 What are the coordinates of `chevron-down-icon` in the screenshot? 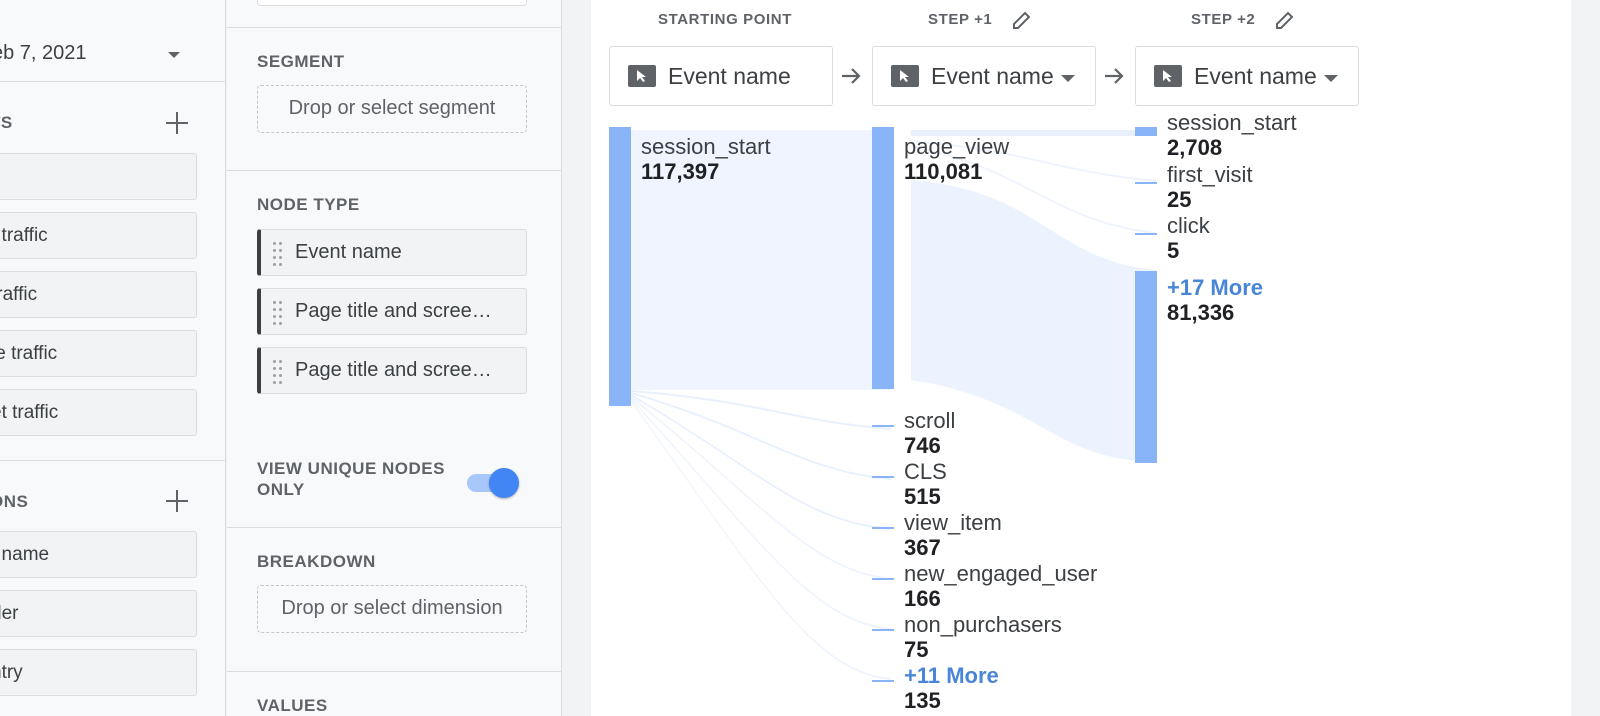 It's located at (1331, 78).